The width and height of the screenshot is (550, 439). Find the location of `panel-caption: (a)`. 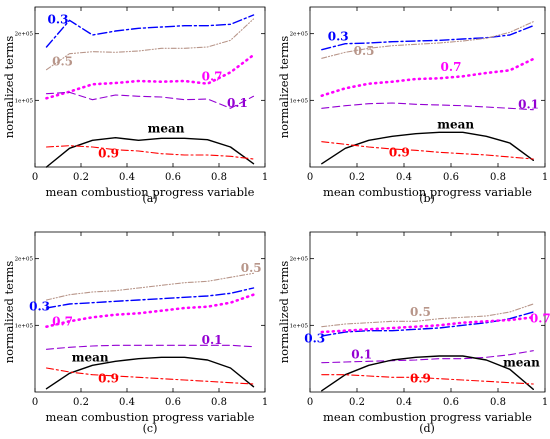

panel-caption: (a) is located at coordinates (149, 198).